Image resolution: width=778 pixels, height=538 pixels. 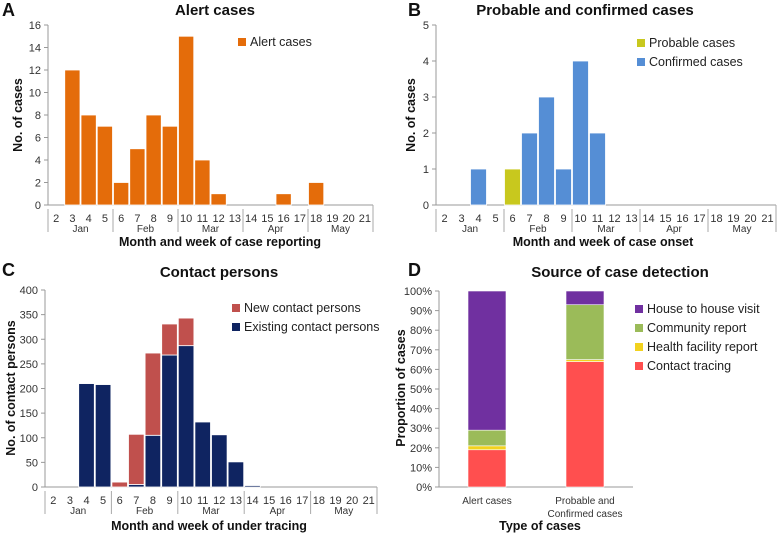 What do you see at coordinates (585, 10) in the screenshot?
I see `chart-b-title: Probable and confirmed cases` at bounding box center [585, 10].